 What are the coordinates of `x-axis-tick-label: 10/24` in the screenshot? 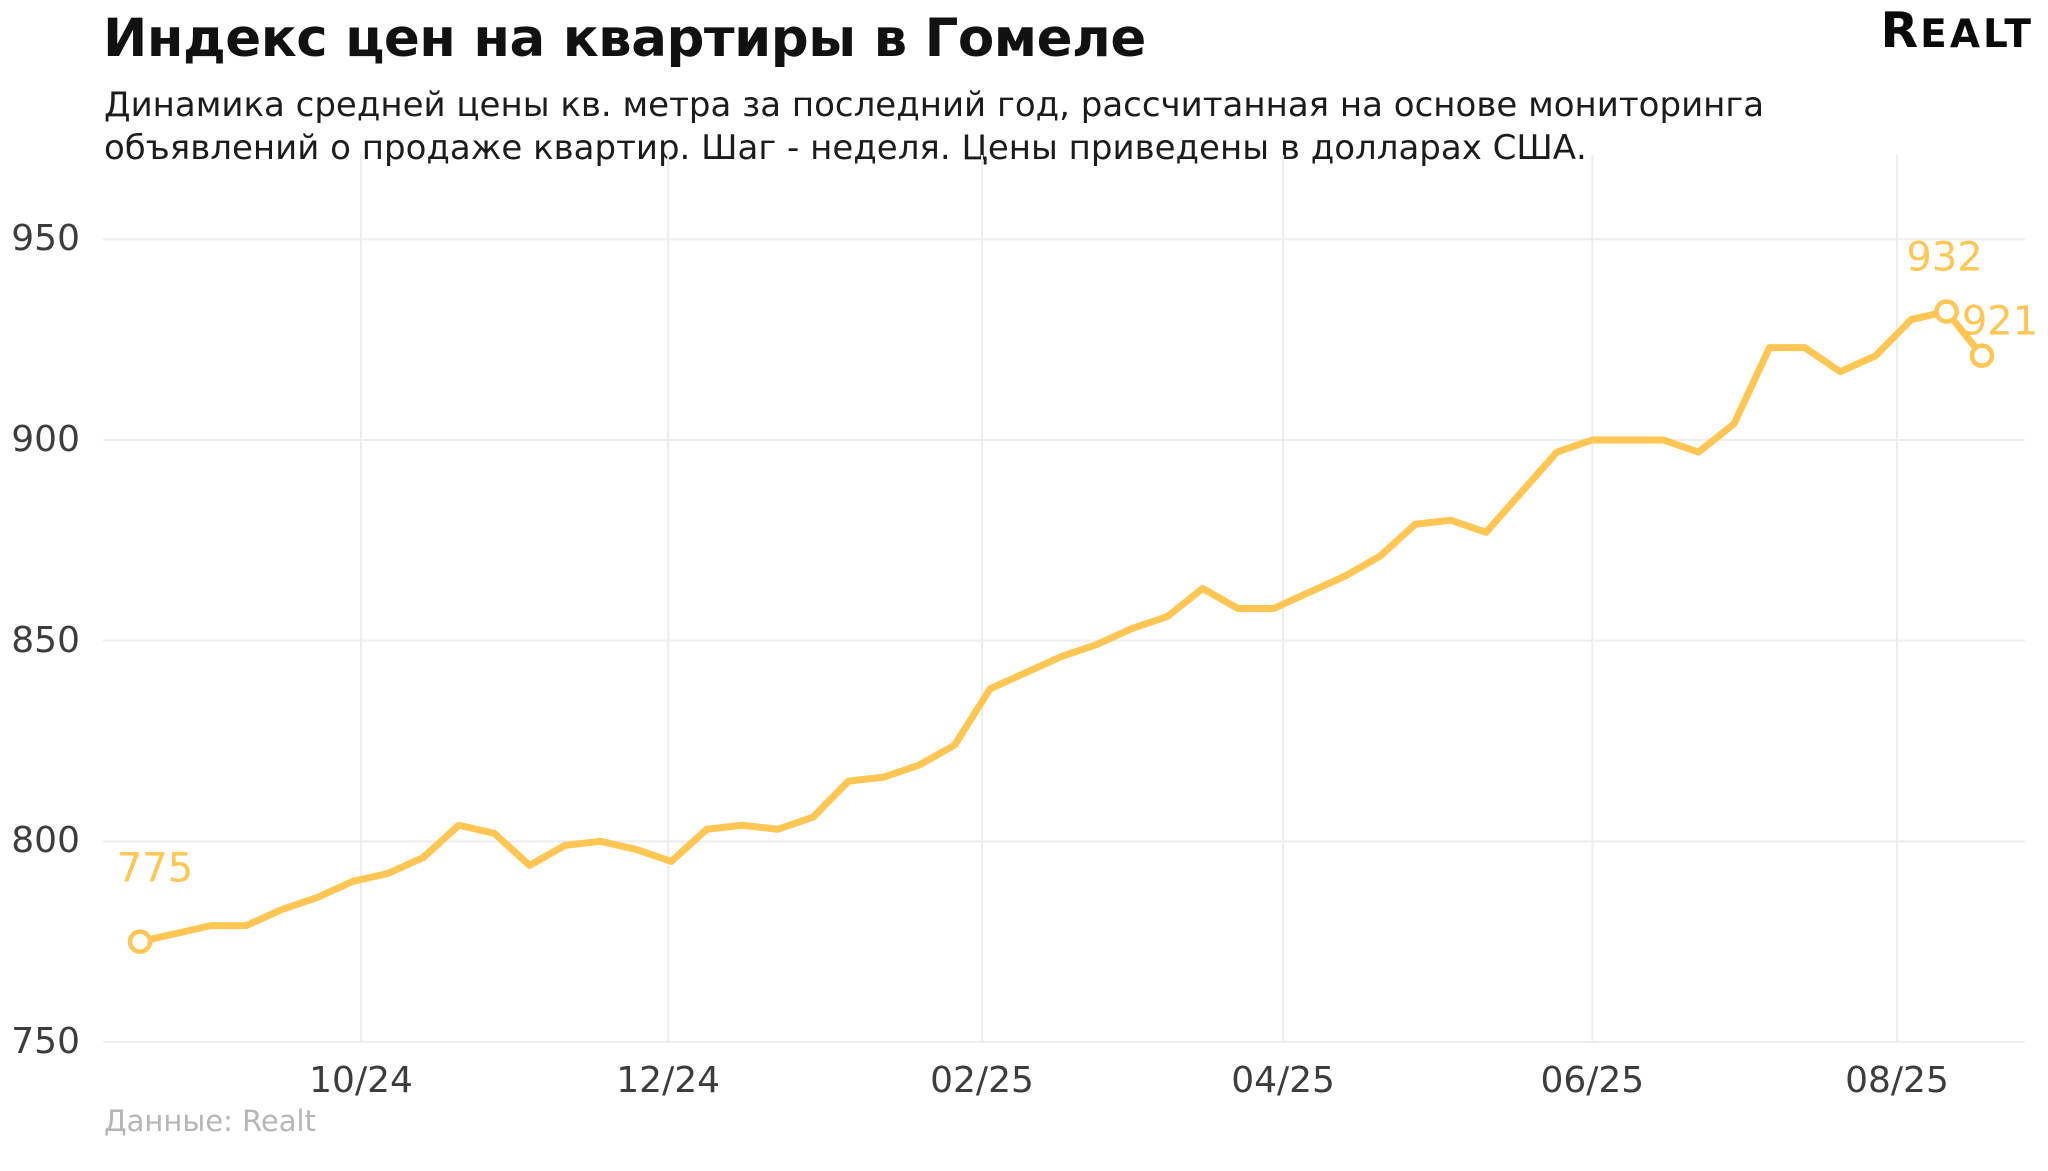 It's located at (361, 1080).